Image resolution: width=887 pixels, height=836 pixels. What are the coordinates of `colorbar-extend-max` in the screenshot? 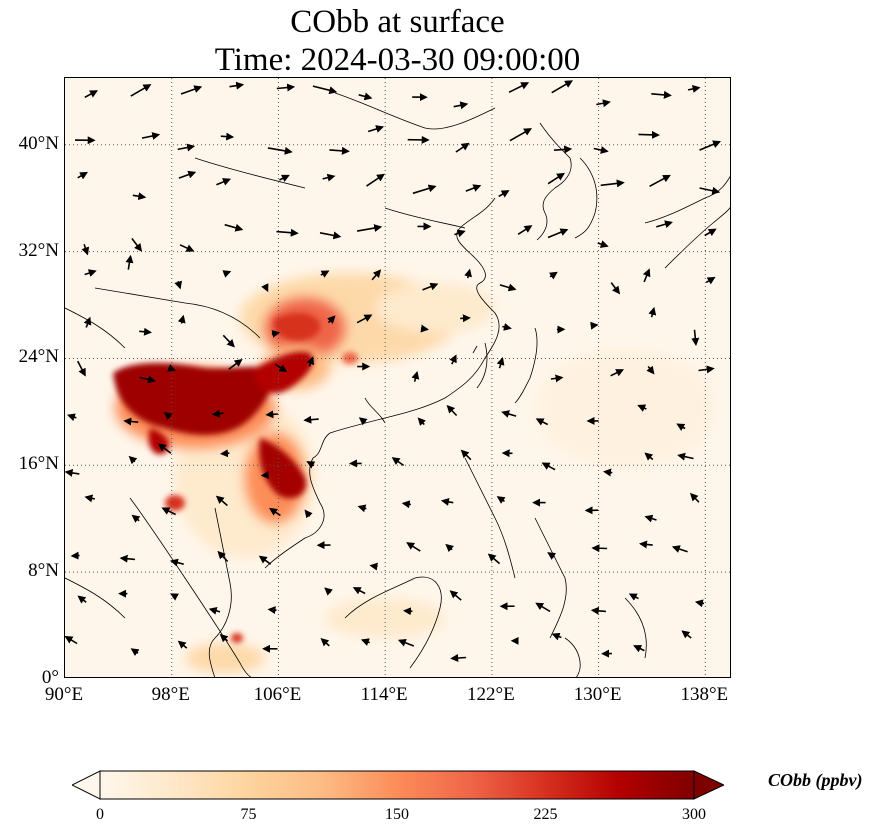 It's located at (709, 785).